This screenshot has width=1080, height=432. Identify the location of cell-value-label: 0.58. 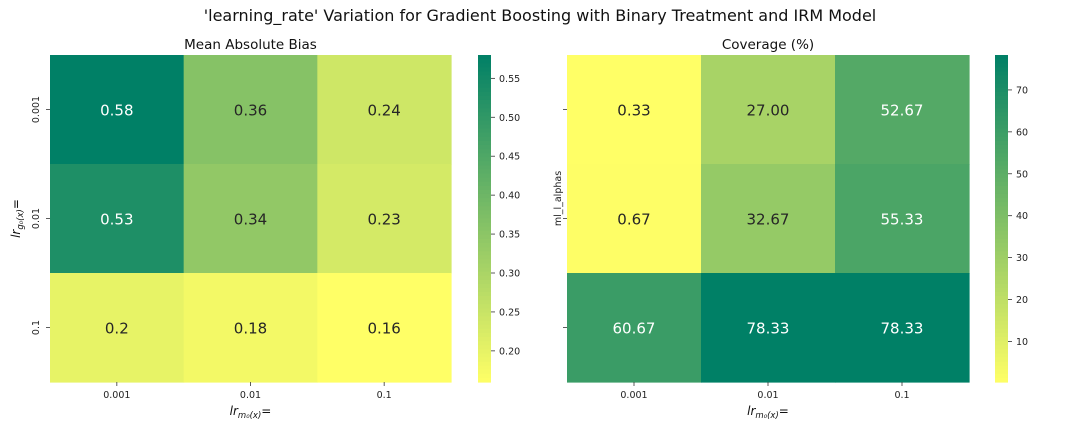
(116, 111).